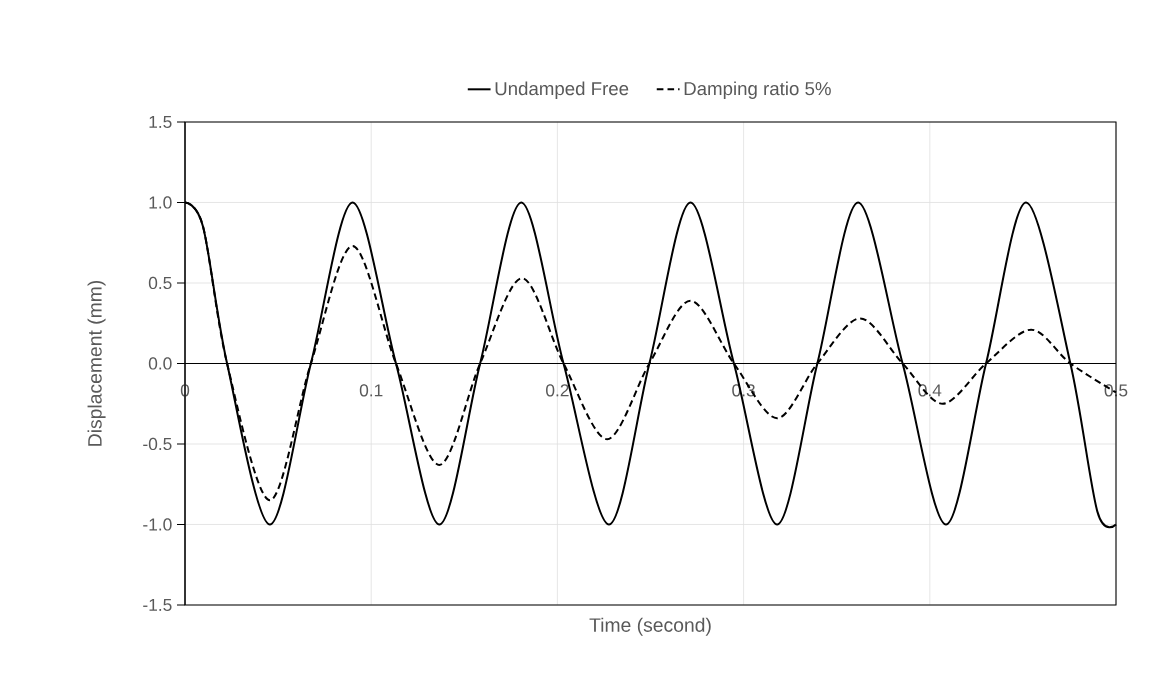 This screenshot has height=684, width=1172. I want to click on y-tick-label: 0.5, so click(160, 283).